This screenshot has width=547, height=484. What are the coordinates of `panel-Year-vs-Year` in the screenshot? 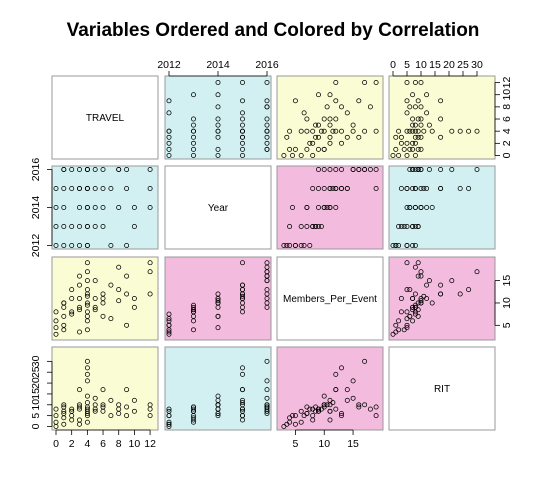 It's located at (218, 207).